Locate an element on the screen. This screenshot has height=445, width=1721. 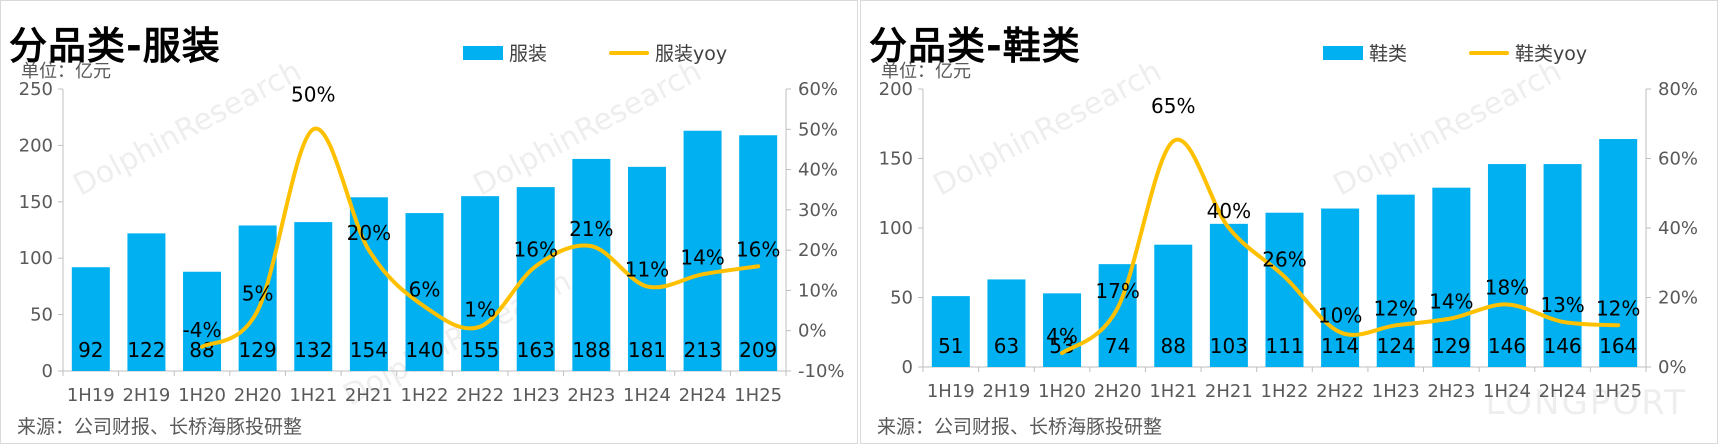
yoy-value-label: 26% is located at coordinates (1284, 260).